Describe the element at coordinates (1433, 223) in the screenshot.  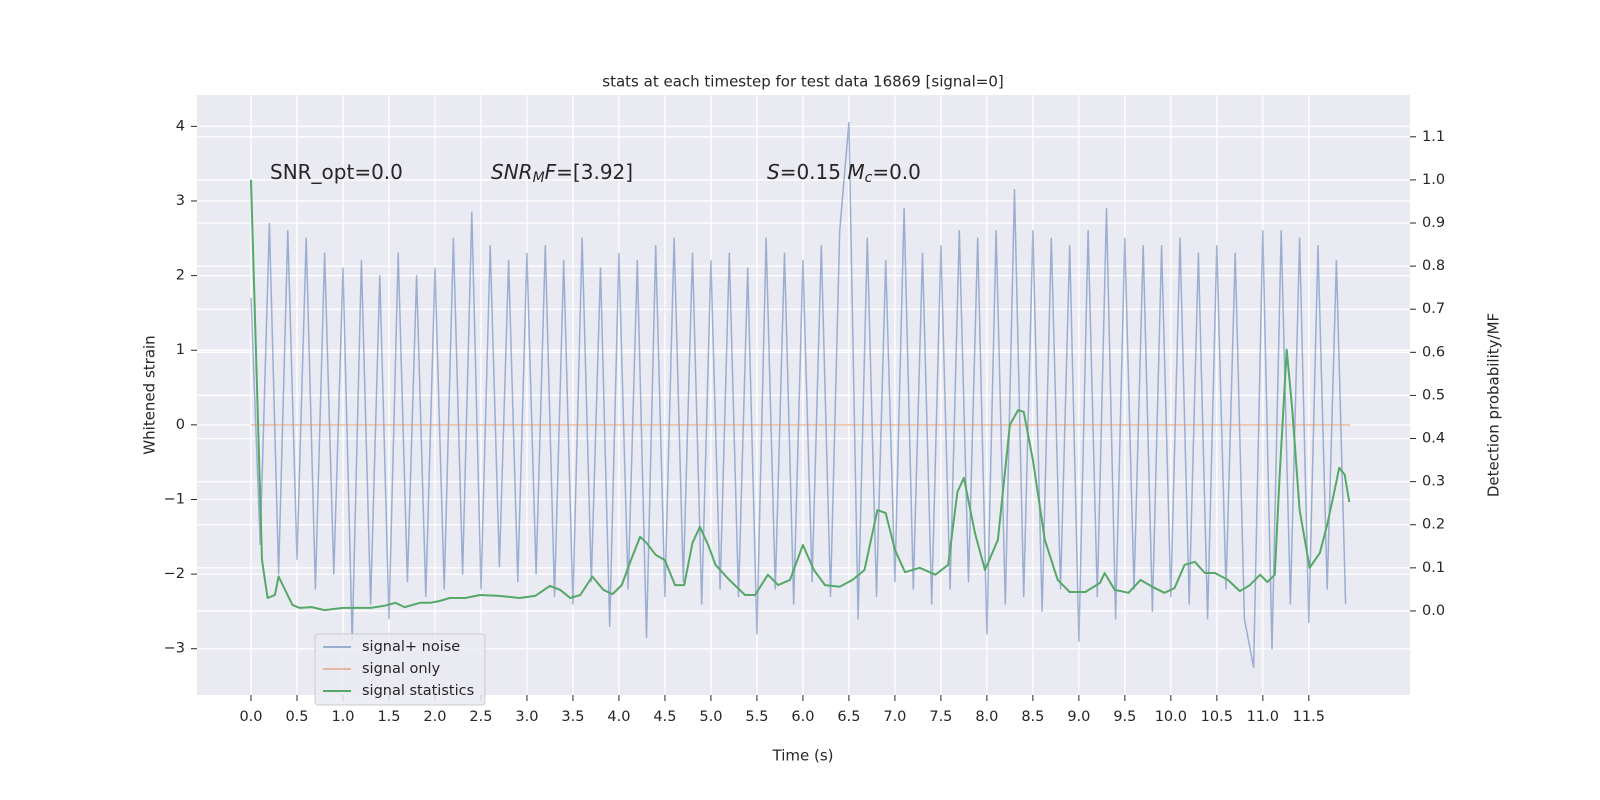
I see `y2-tick-label: 0.9` at that location.